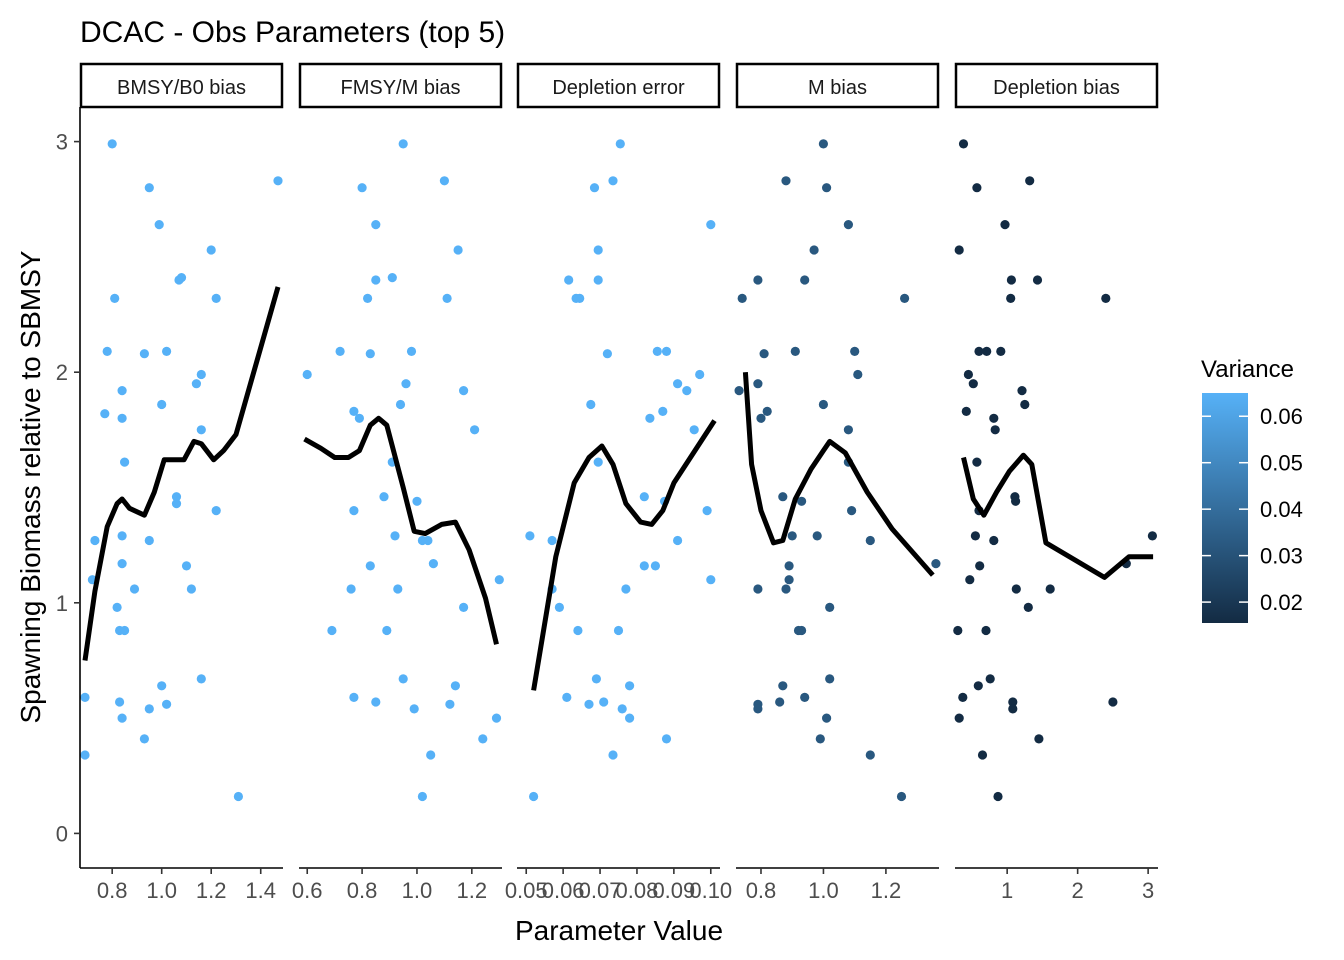  What do you see at coordinates (62, 833) in the screenshot?
I see `y-tick-label: 0` at bounding box center [62, 833].